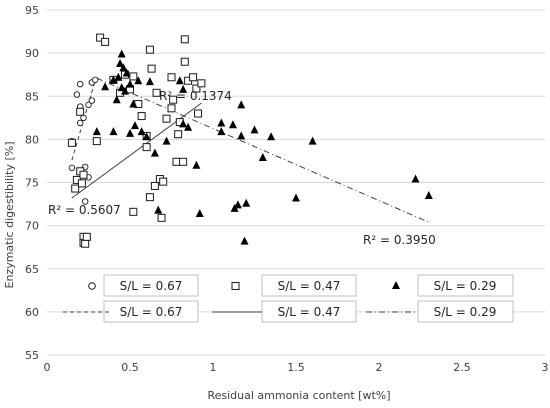 This screenshot has width=550, height=408. What do you see at coordinates (32, 312) in the screenshot?
I see `y-tick-label: 60` at bounding box center [32, 312].